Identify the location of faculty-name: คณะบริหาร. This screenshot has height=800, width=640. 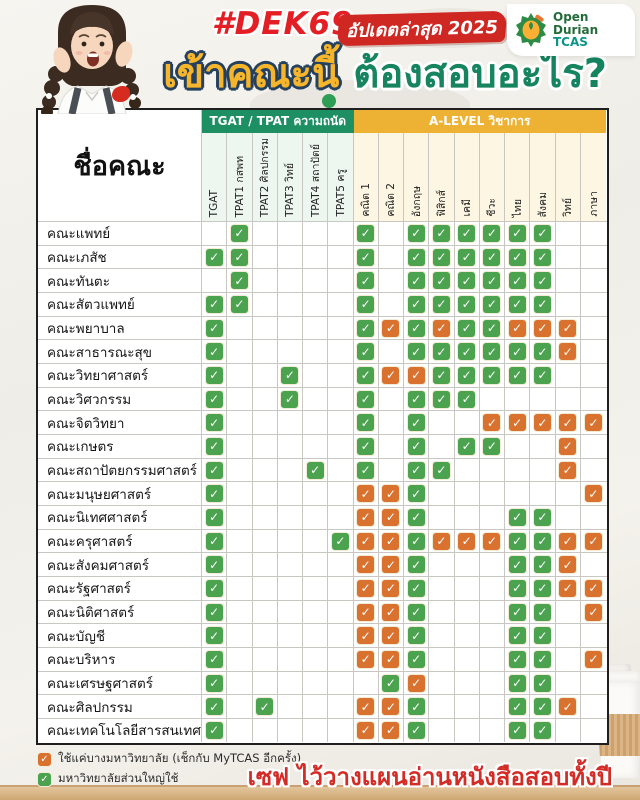
(120, 659).